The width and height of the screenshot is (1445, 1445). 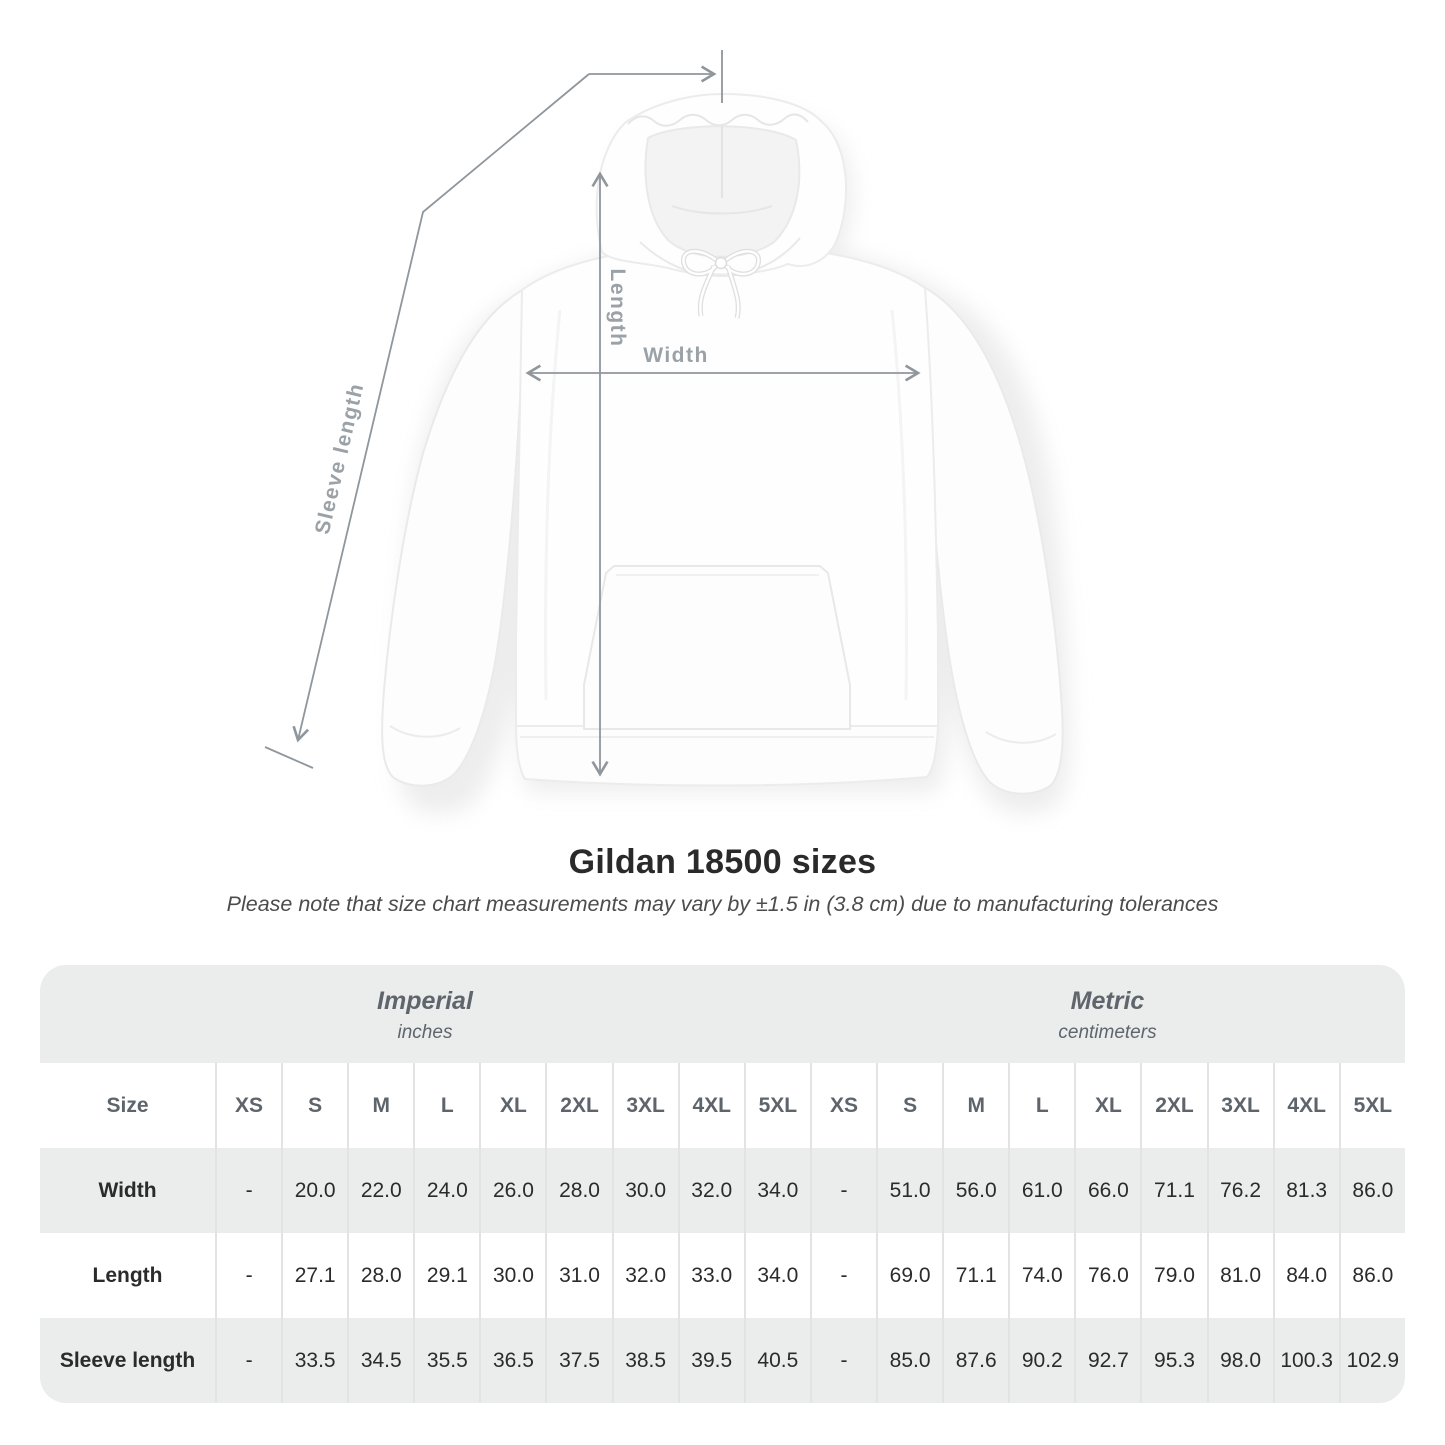 What do you see at coordinates (722, 210) in the screenshot?
I see `hood-back-seam` at bounding box center [722, 210].